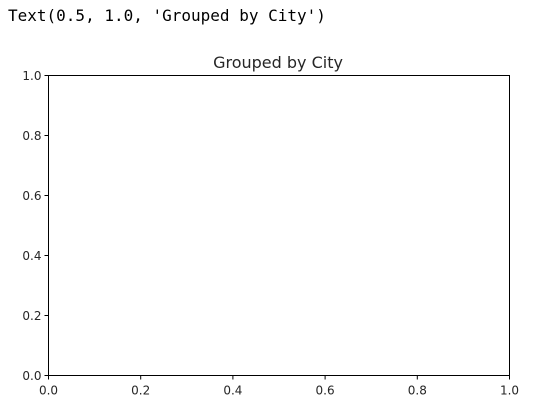 The height and width of the screenshot is (417, 543). I want to click on x-tick-label: 0.4, so click(232, 391).